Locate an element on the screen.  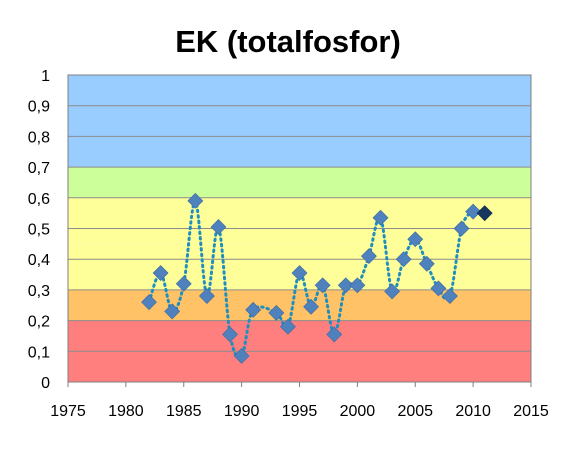
y-tick-label: 0,1 is located at coordinates (39, 352).